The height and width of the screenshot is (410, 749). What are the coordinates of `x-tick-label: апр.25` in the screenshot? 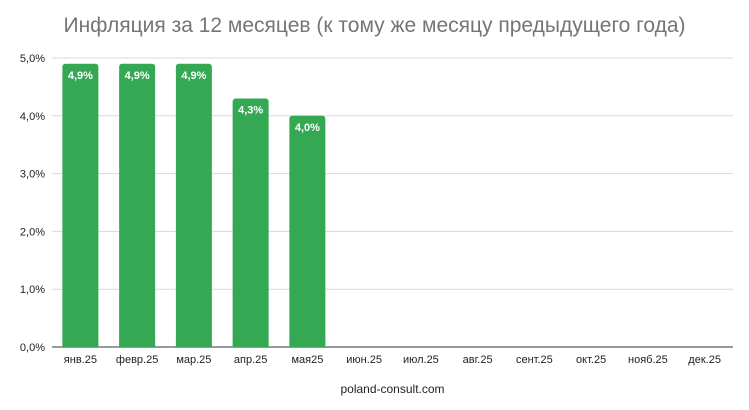 It's located at (250, 360).